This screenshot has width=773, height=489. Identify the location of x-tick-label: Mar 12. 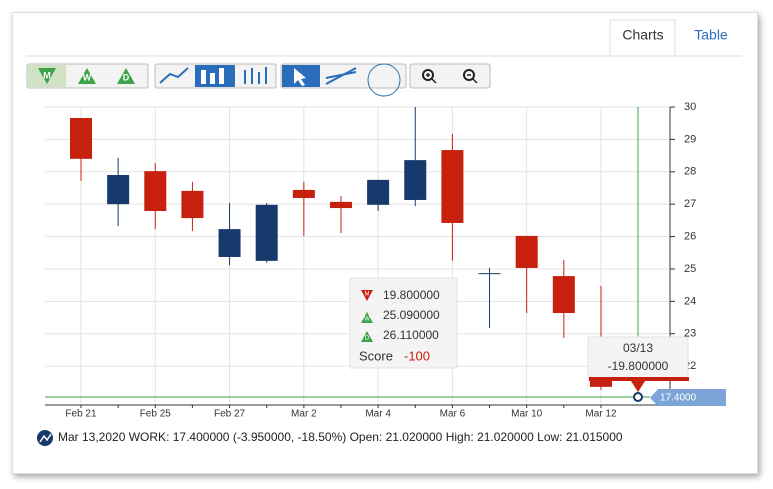
(601, 414).